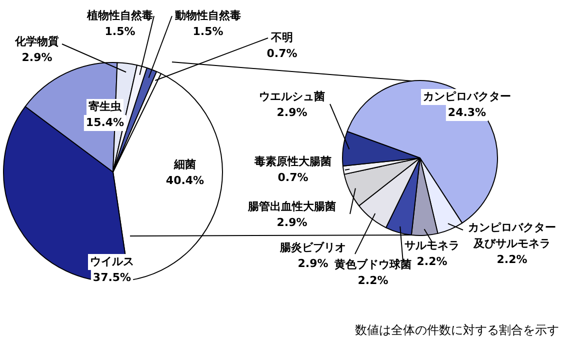 The width and height of the screenshot is (561, 347). Describe the element at coordinates (457, 330) in the screenshot. I see `text: 数値は全体の件数に対する割合を示す` at that location.